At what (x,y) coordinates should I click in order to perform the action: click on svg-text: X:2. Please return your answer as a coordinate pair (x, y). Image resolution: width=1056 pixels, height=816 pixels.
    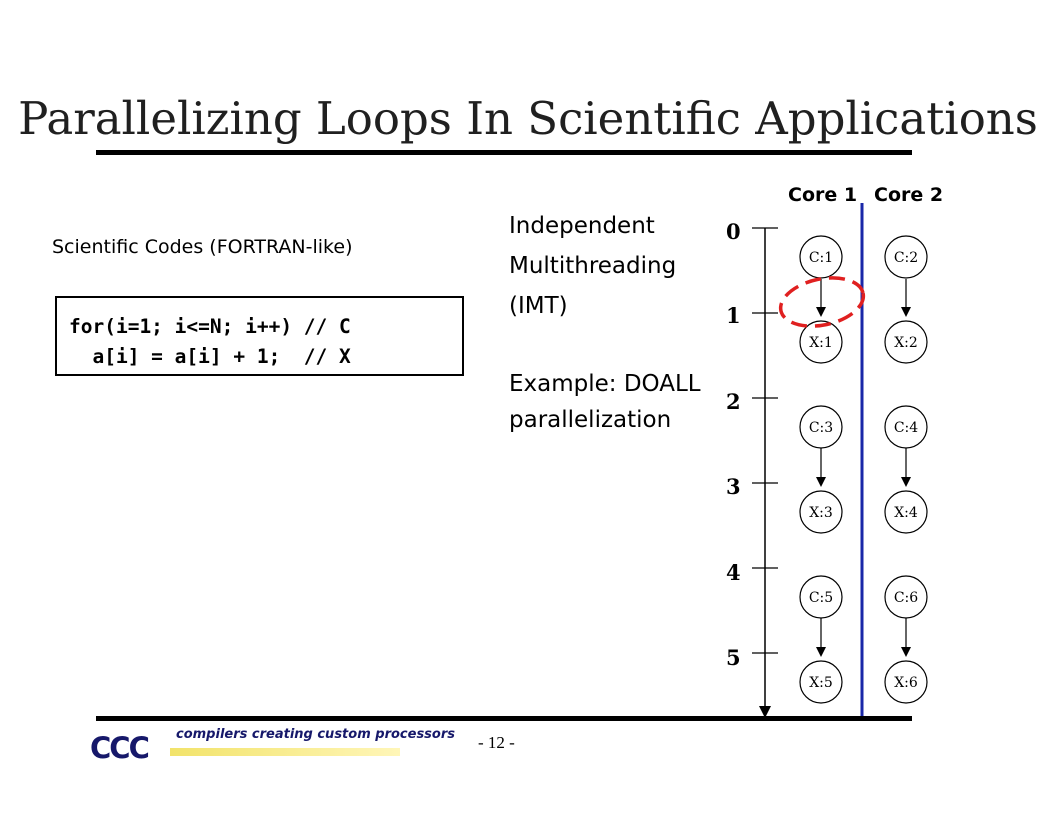
    Looking at the image, I should click on (906, 343).